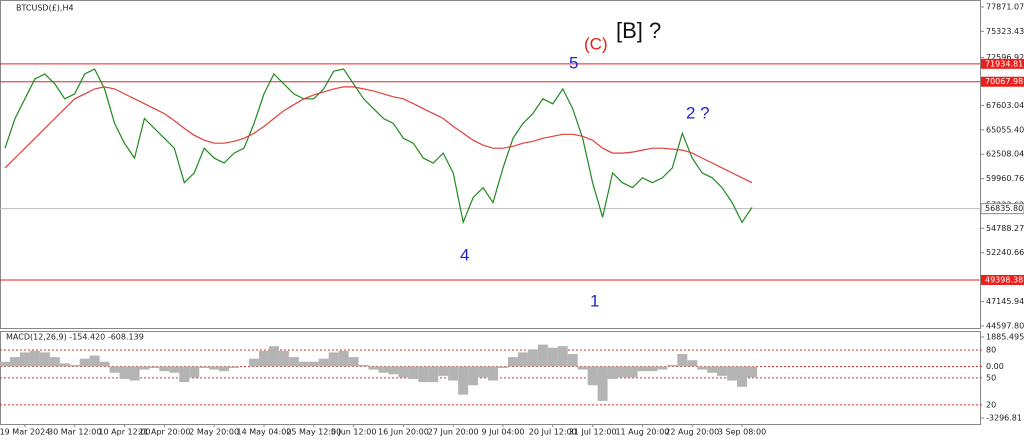 Image resolution: width=1024 pixels, height=441 pixels. I want to click on wave-annotation: 4, so click(464, 254).